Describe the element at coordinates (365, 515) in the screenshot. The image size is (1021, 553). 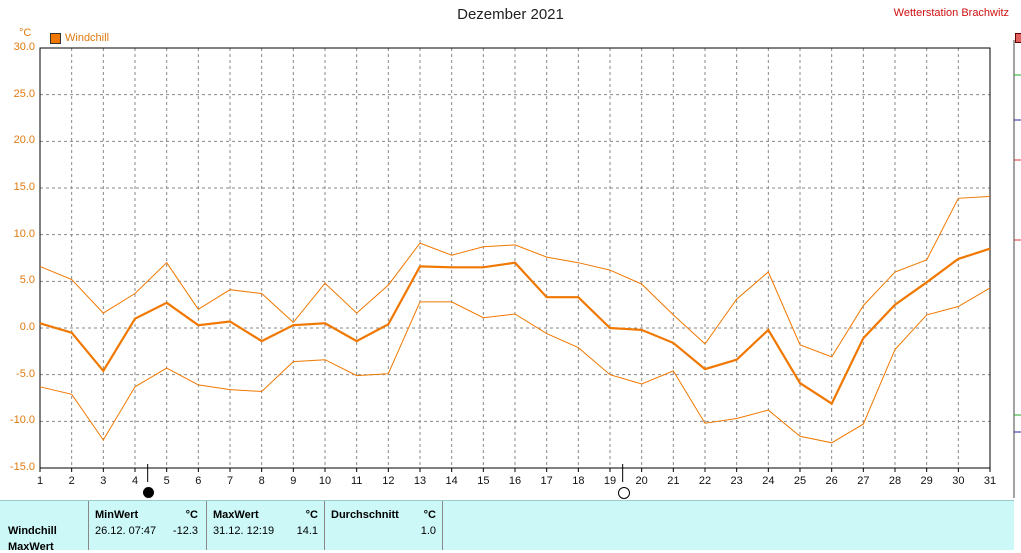
I see `avg-header: Durchschnitt` at that location.